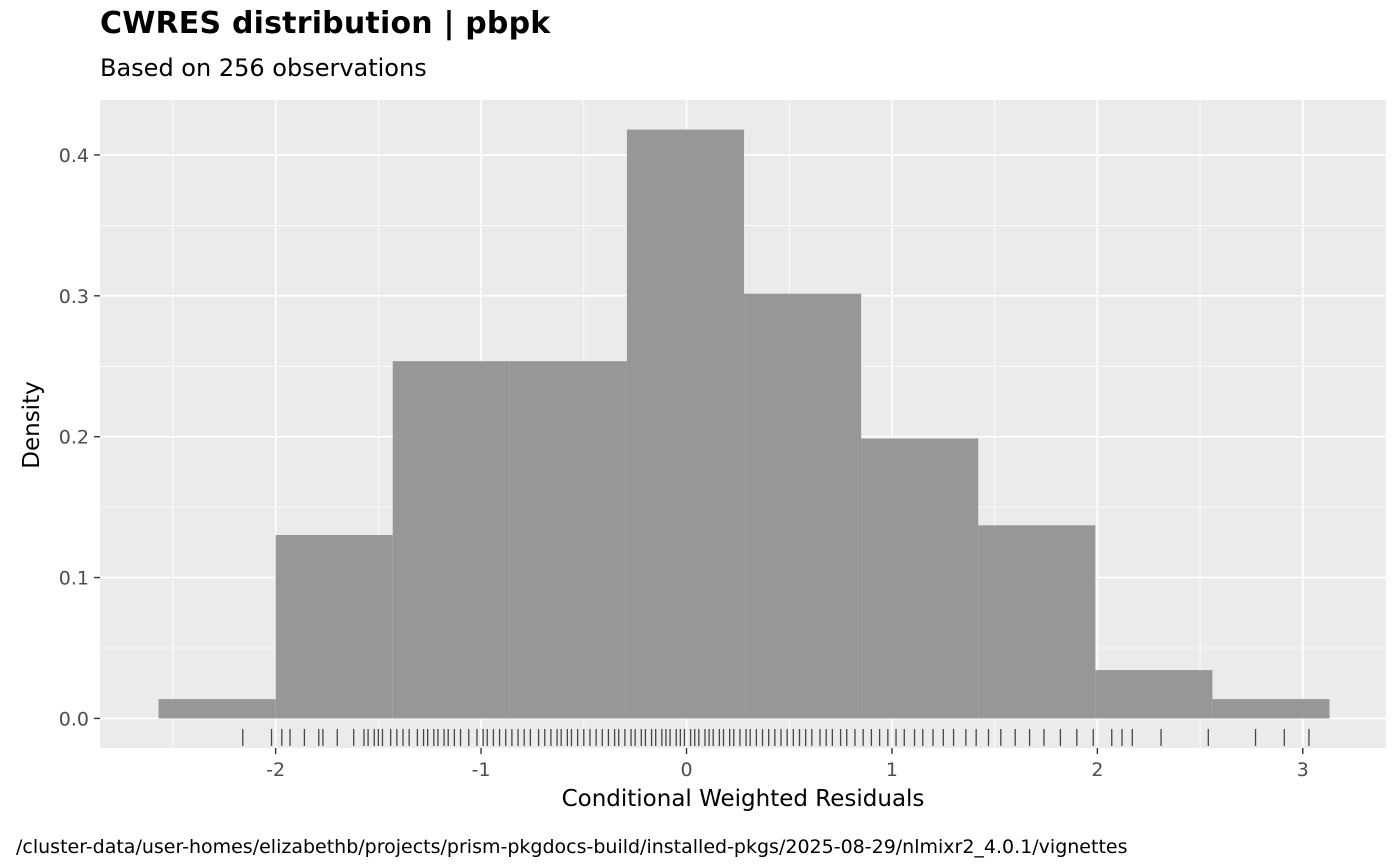 The width and height of the screenshot is (1400, 865). I want to click on y-tick-label: 0.3, so click(74, 297).